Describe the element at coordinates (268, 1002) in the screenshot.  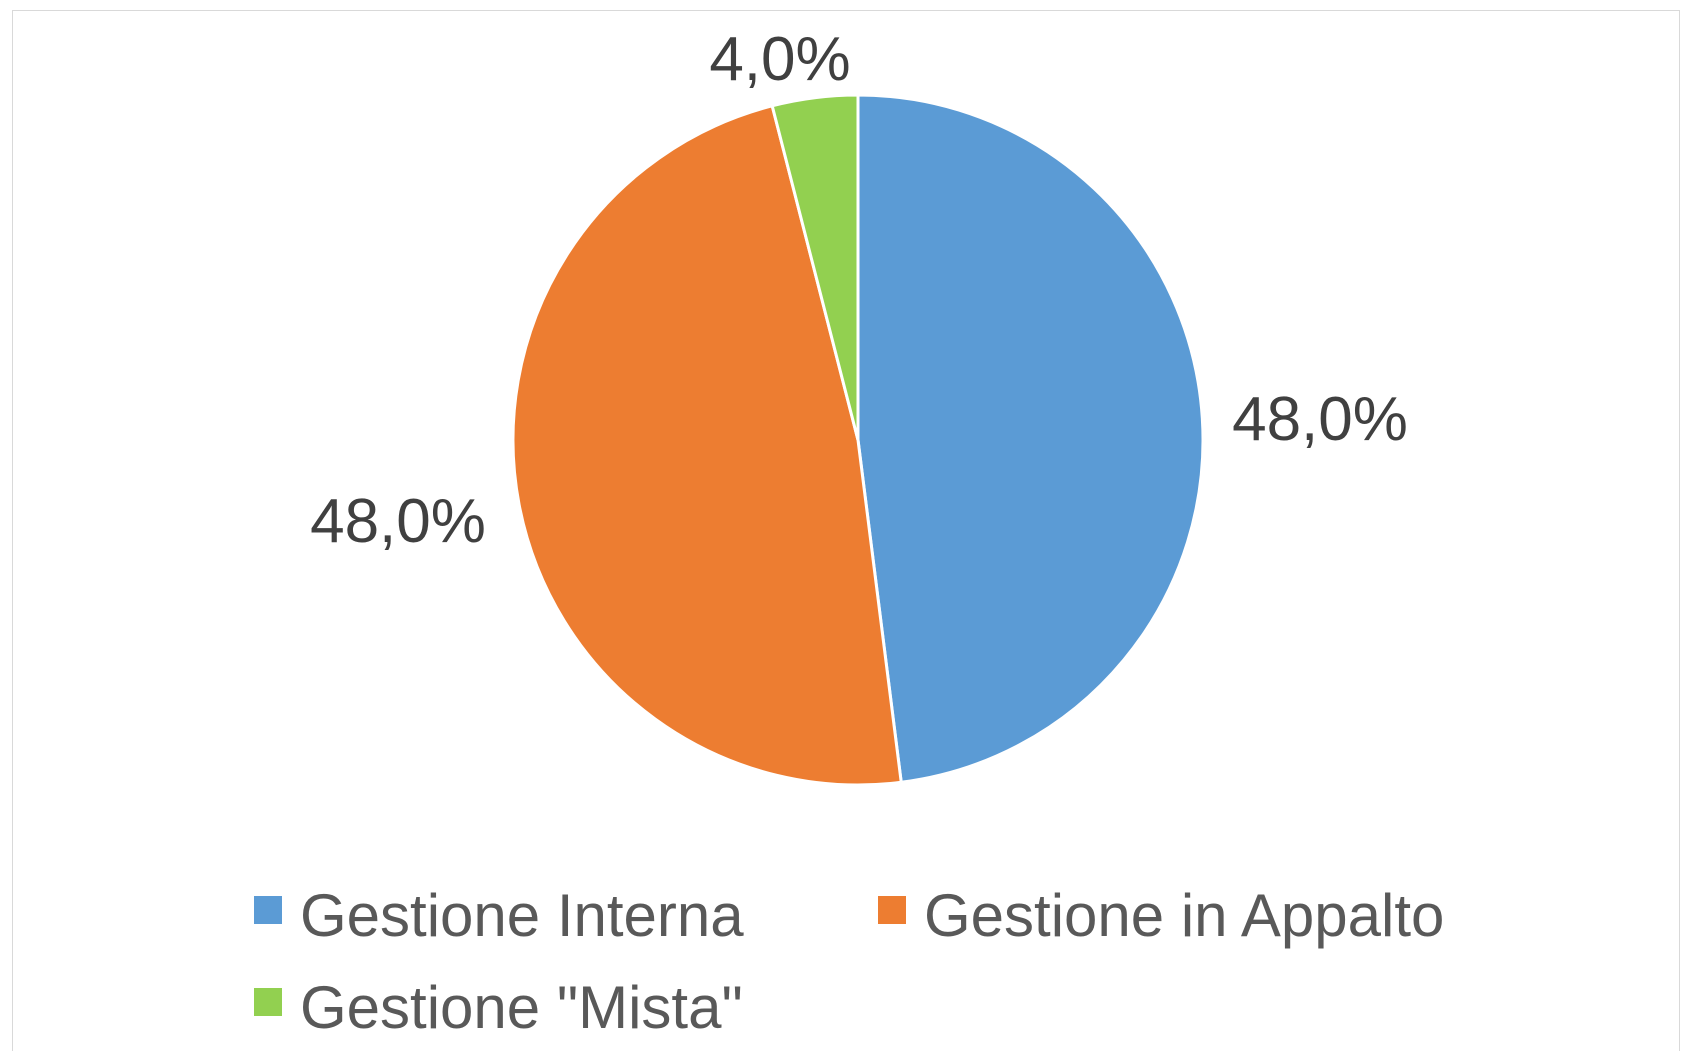
I see `legend-swatch-gestione-mista` at that location.